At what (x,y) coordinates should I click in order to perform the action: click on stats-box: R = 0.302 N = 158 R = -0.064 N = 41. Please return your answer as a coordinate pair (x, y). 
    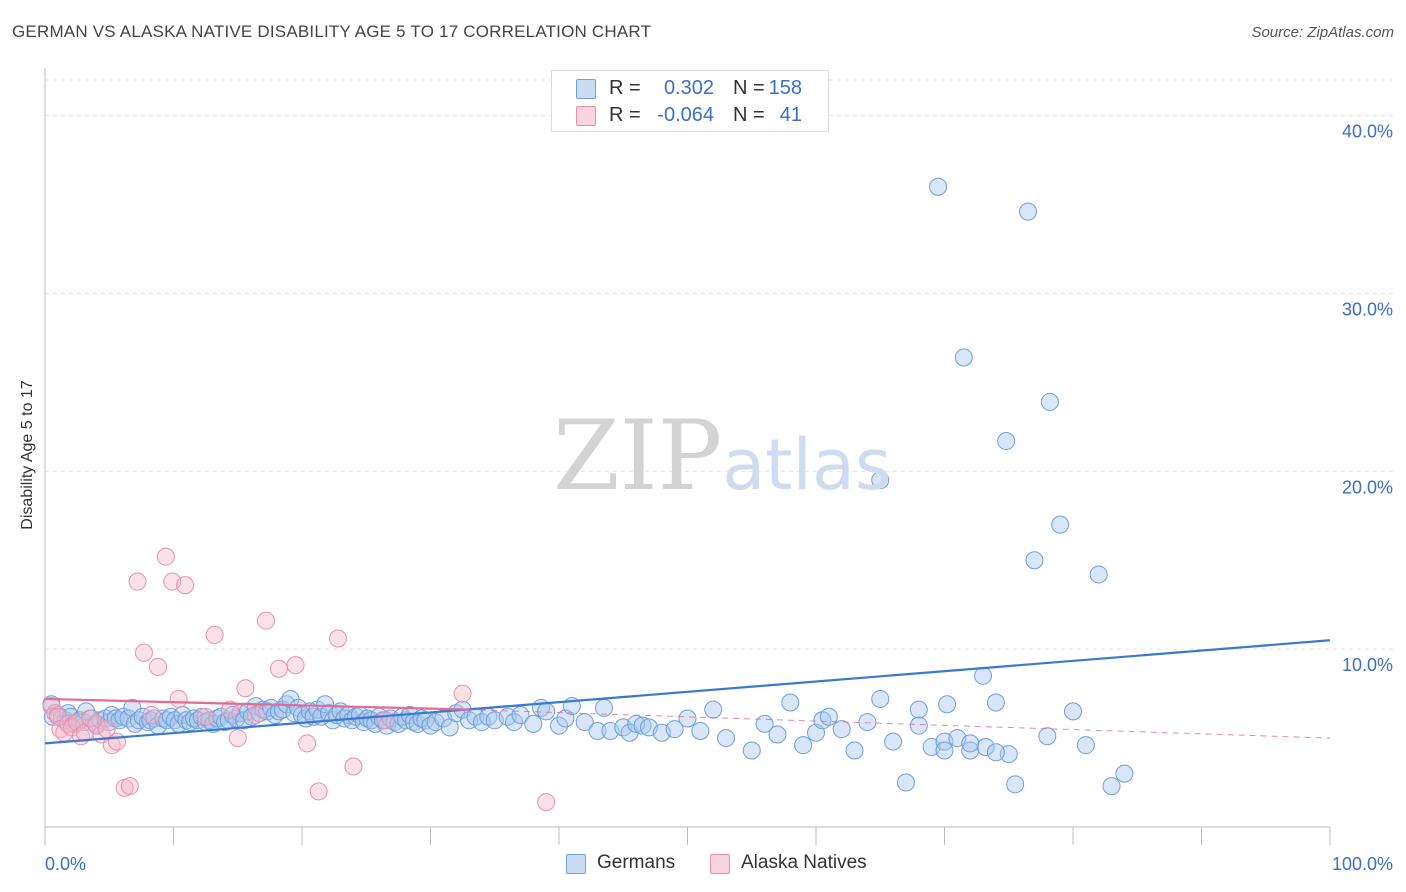
    Looking at the image, I should click on (690, 101).